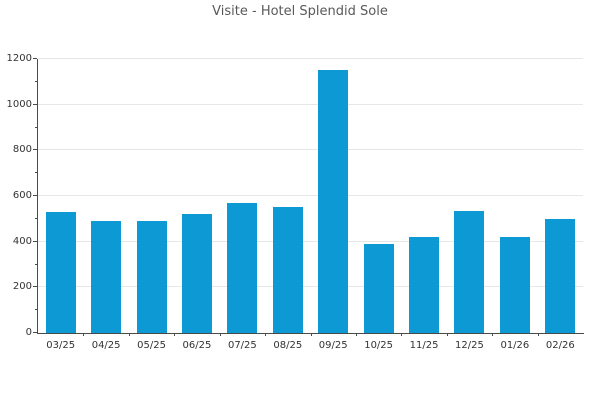  What do you see at coordinates (151, 345) in the screenshot?
I see `x-tick-label: 05/25` at bounding box center [151, 345].